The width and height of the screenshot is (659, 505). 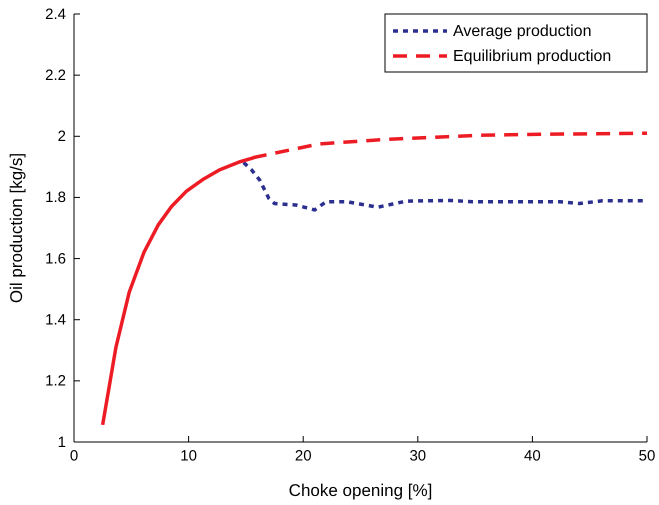 What do you see at coordinates (647, 456) in the screenshot?
I see `x-tick-label: 50` at bounding box center [647, 456].